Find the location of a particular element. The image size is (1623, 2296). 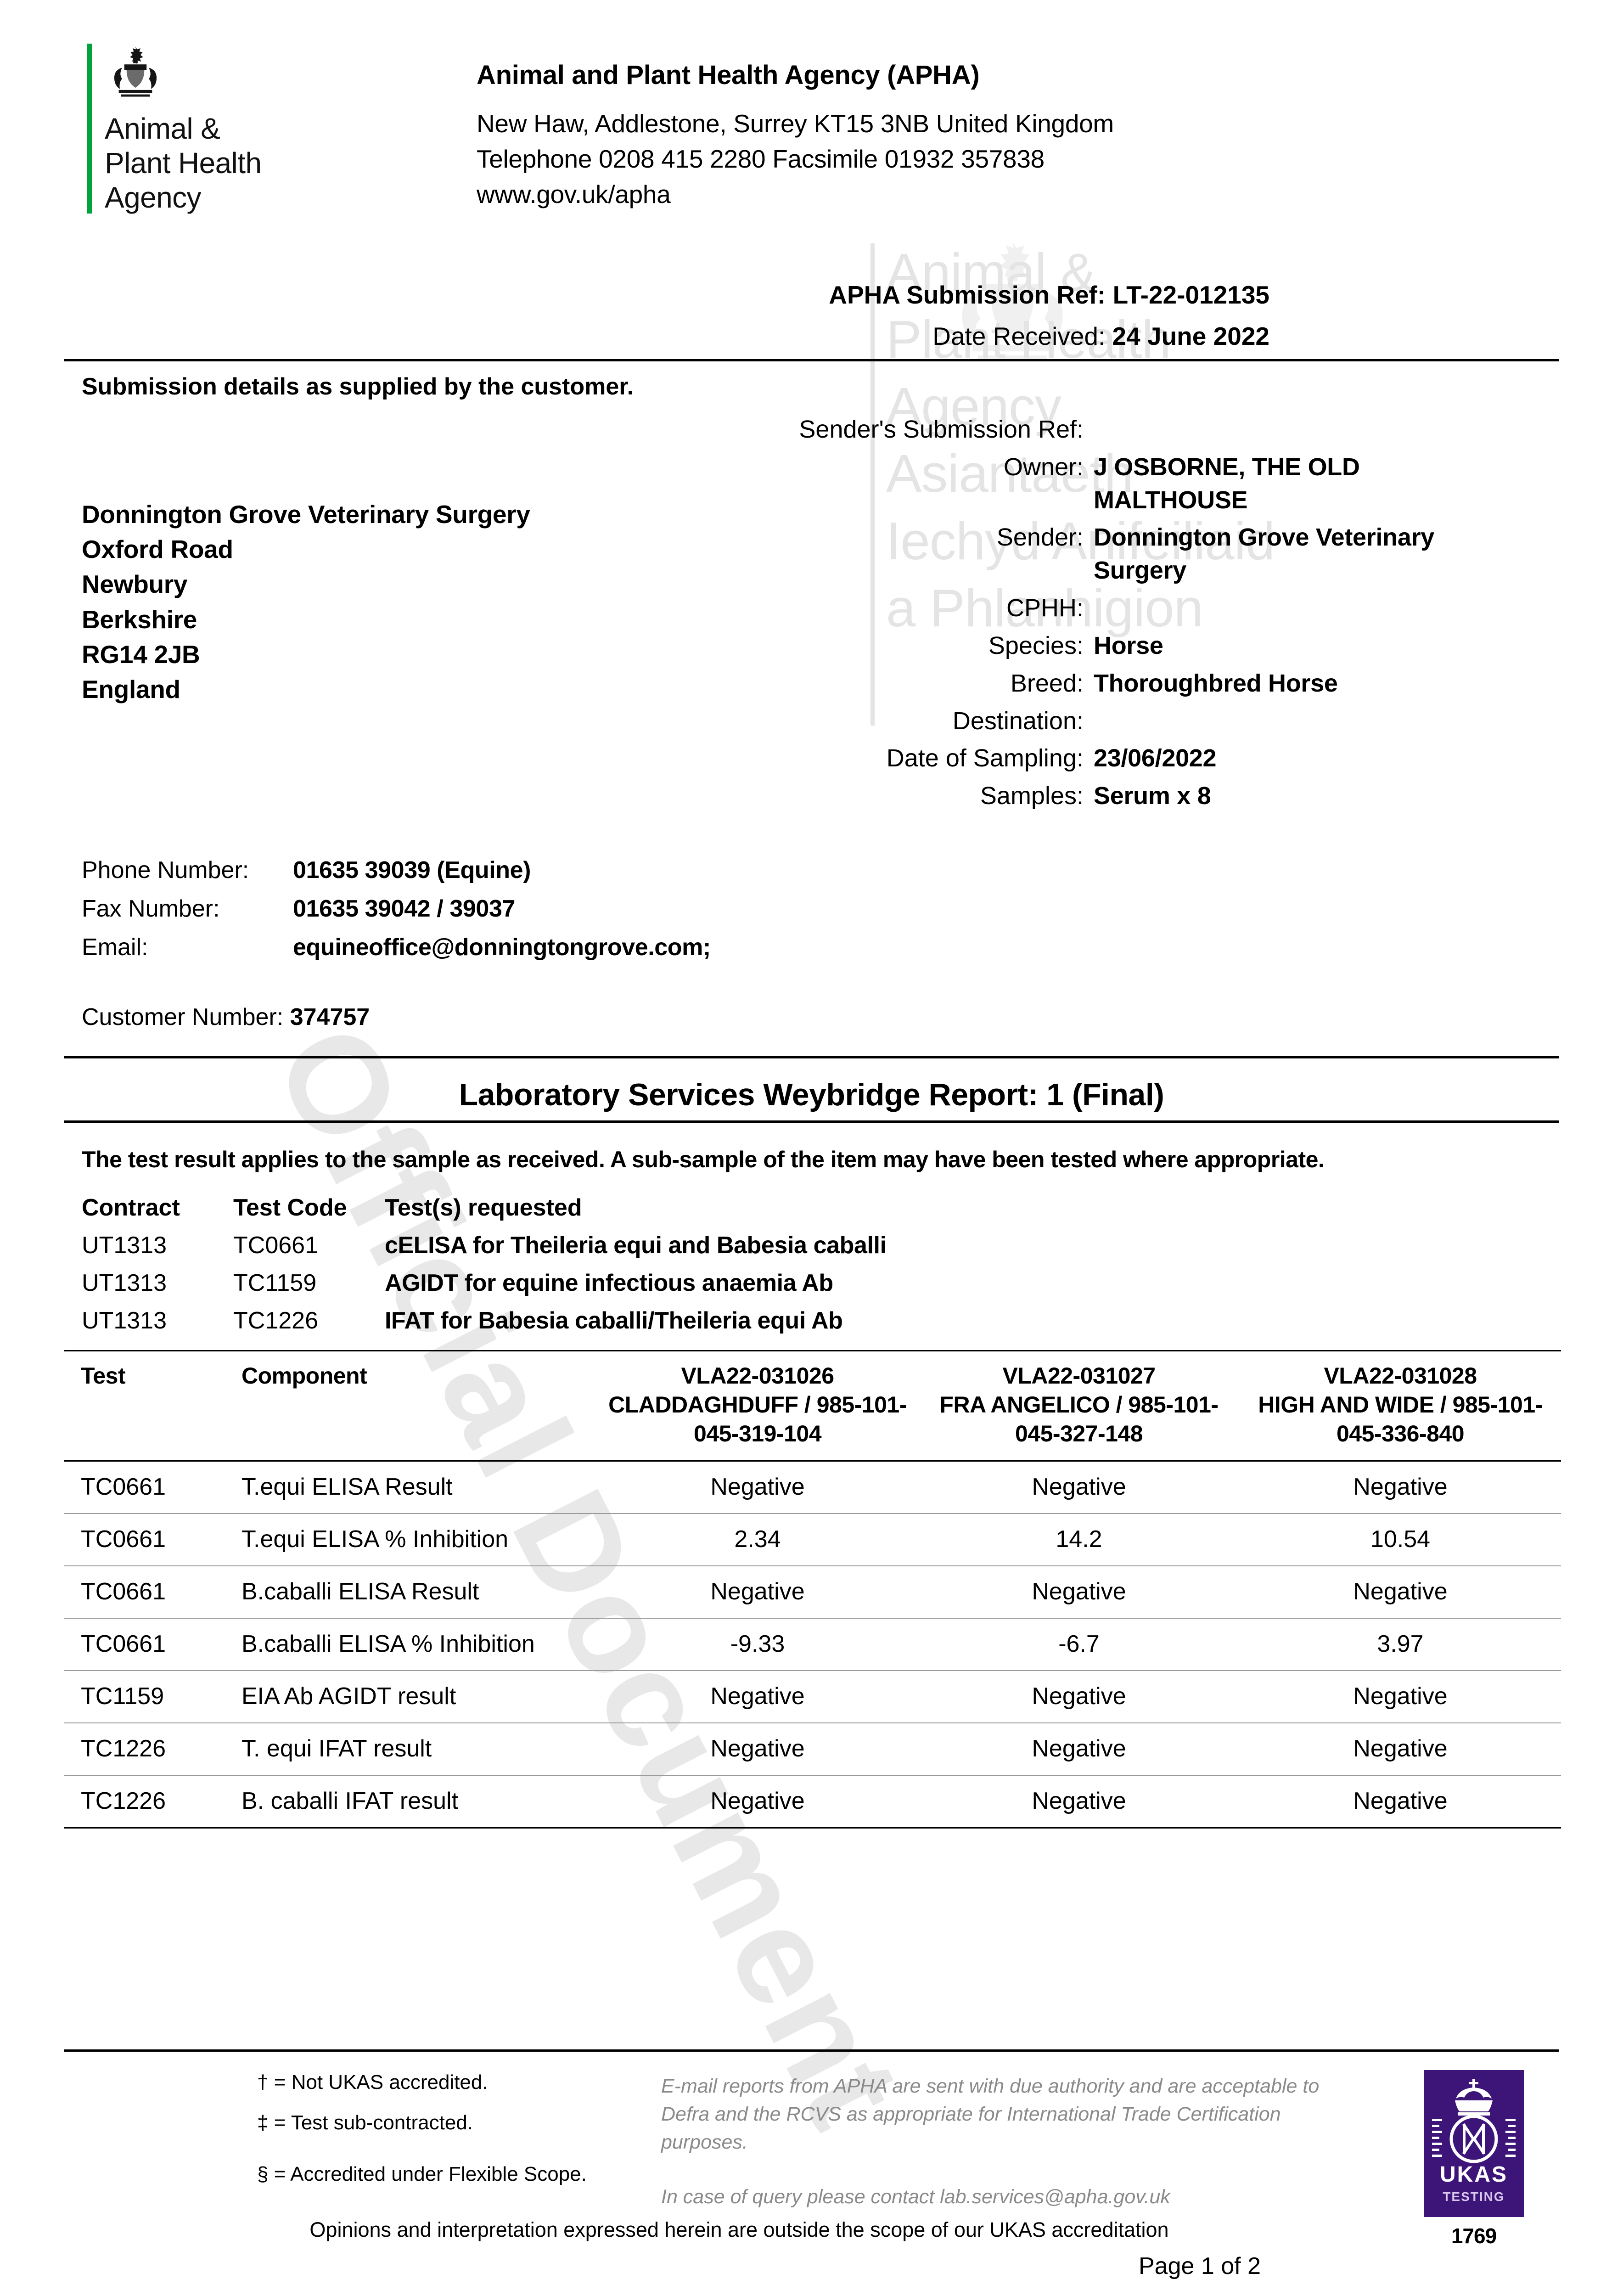

detail-label: Sender's Submission Ref: is located at coordinates (941, 429).